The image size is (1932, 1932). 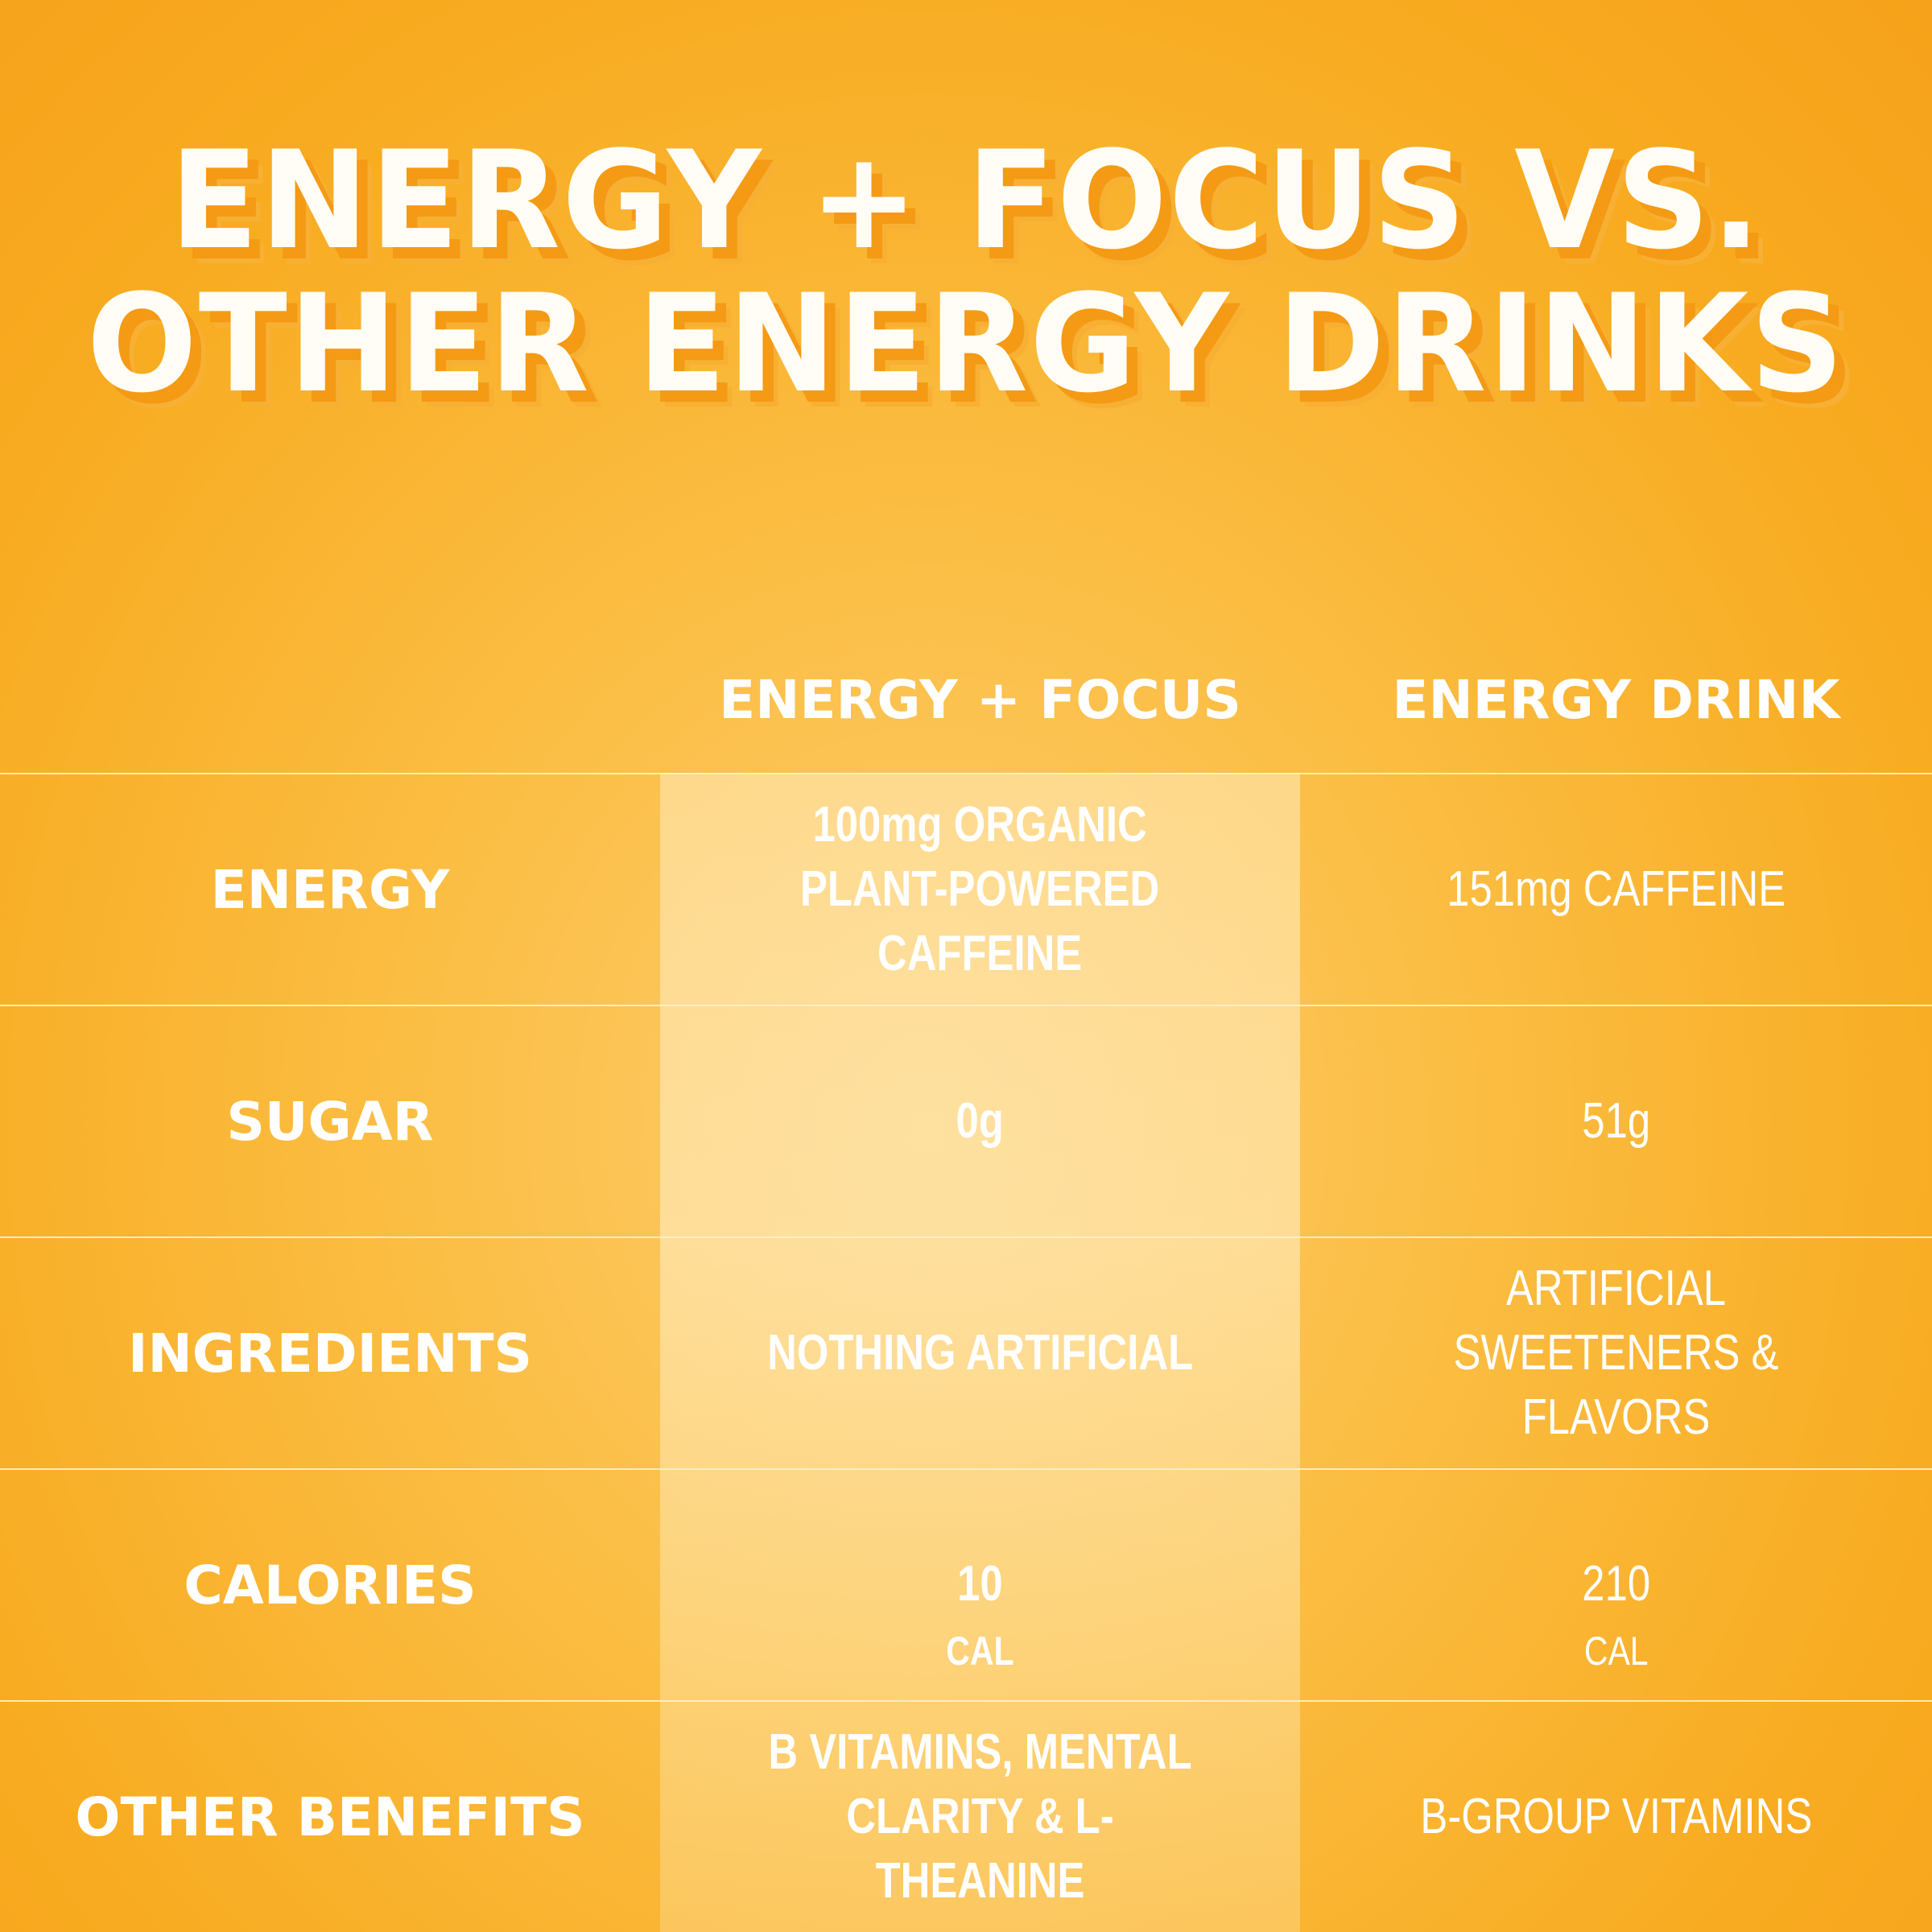 I want to click on cell-energy-focus: 100mg ORGANIC PLANT-POWERED CAFFEINE, so click(x=980, y=889).